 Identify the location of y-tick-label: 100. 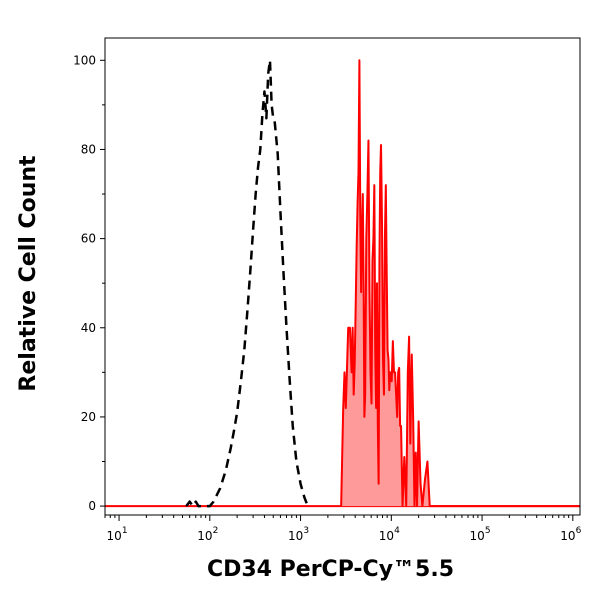
(84, 60).